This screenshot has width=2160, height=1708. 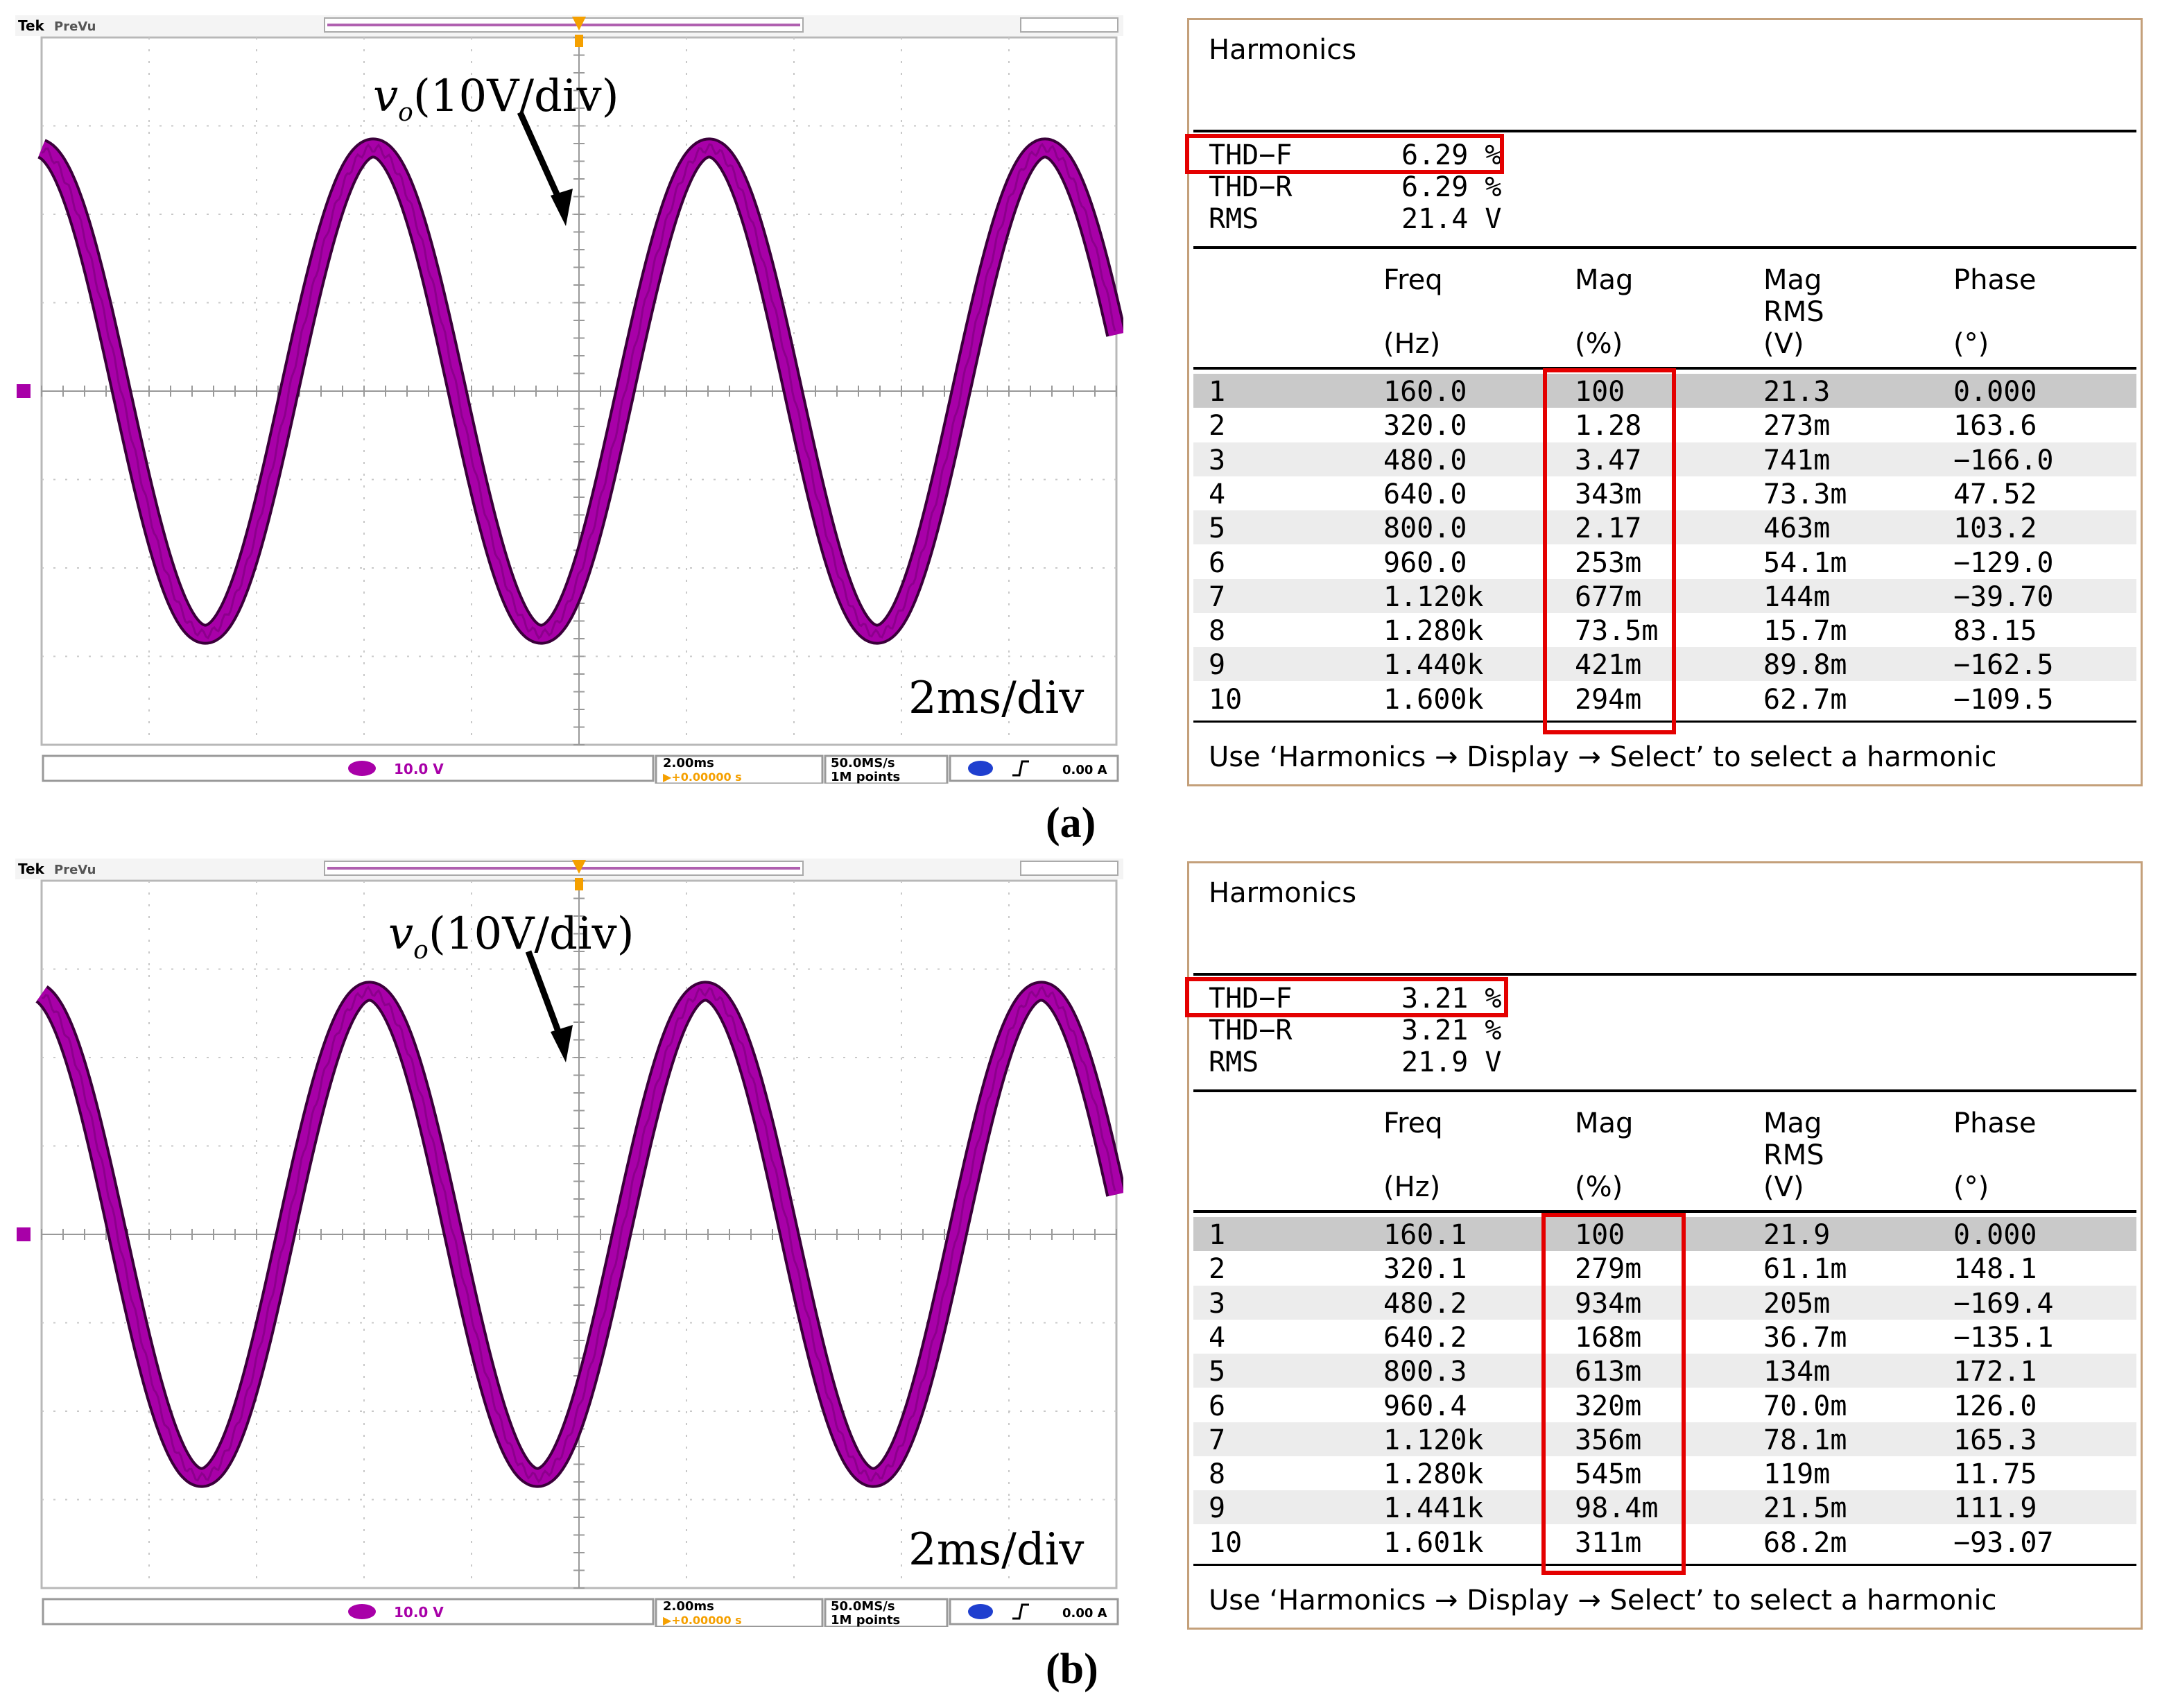 What do you see at coordinates (1995, 1406) in the screenshot?
I see `cell-phase: 126.0` at bounding box center [1995, 1406].